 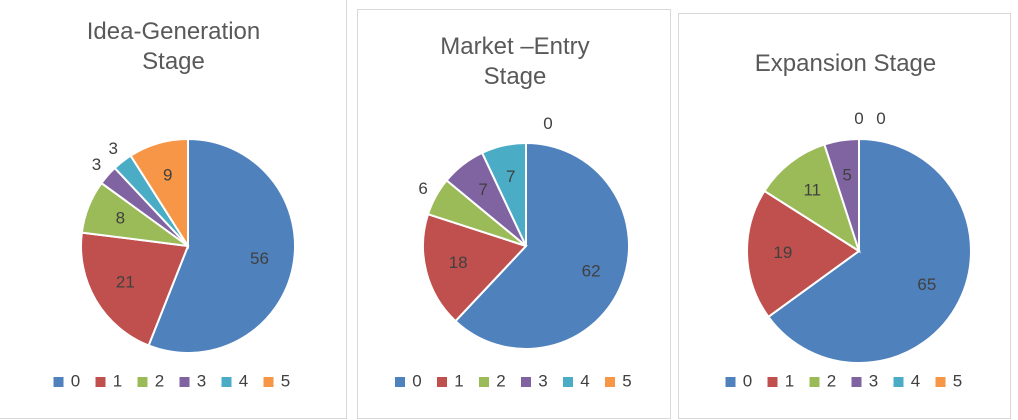 I want to click on data-label: 56, so click(x=259, y=258).